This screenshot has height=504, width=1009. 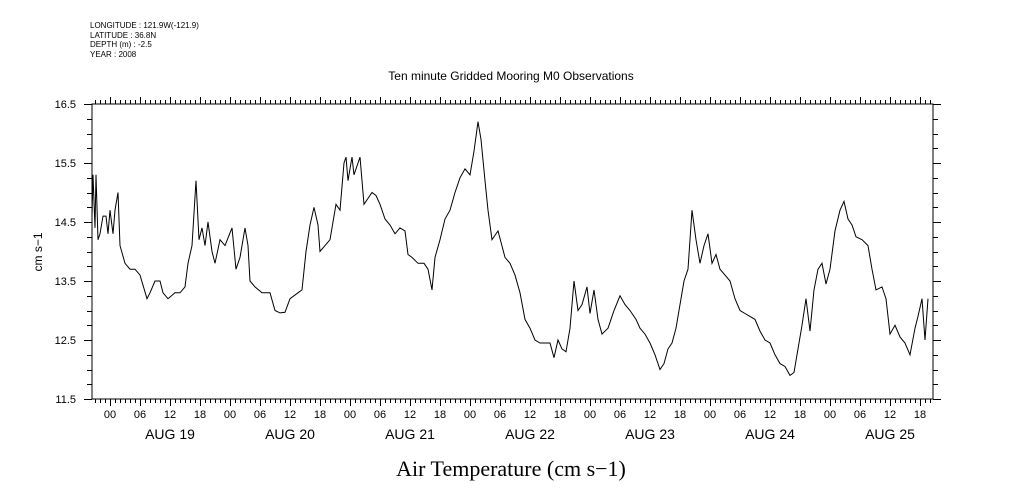 What do you see at coordinates (65, 400) in the screenshot?
I see `y-tick-label: 11.5` at bounding box center [65, 400].